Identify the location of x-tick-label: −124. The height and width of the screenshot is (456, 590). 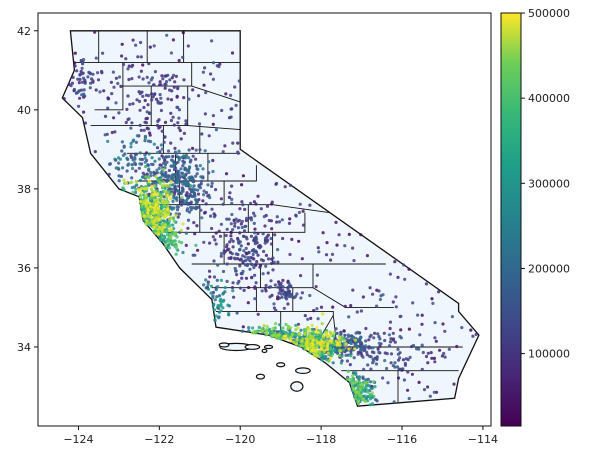
(78, 439).